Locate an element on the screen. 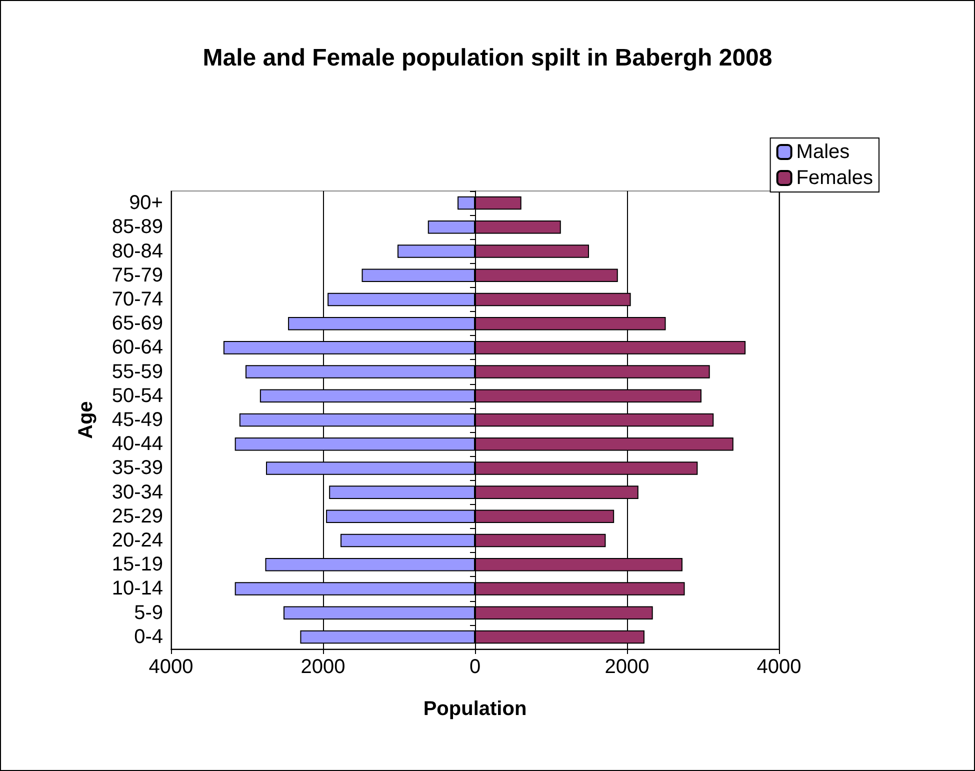  y-tick-label: 20-24 is located at coordinates (137, 541).